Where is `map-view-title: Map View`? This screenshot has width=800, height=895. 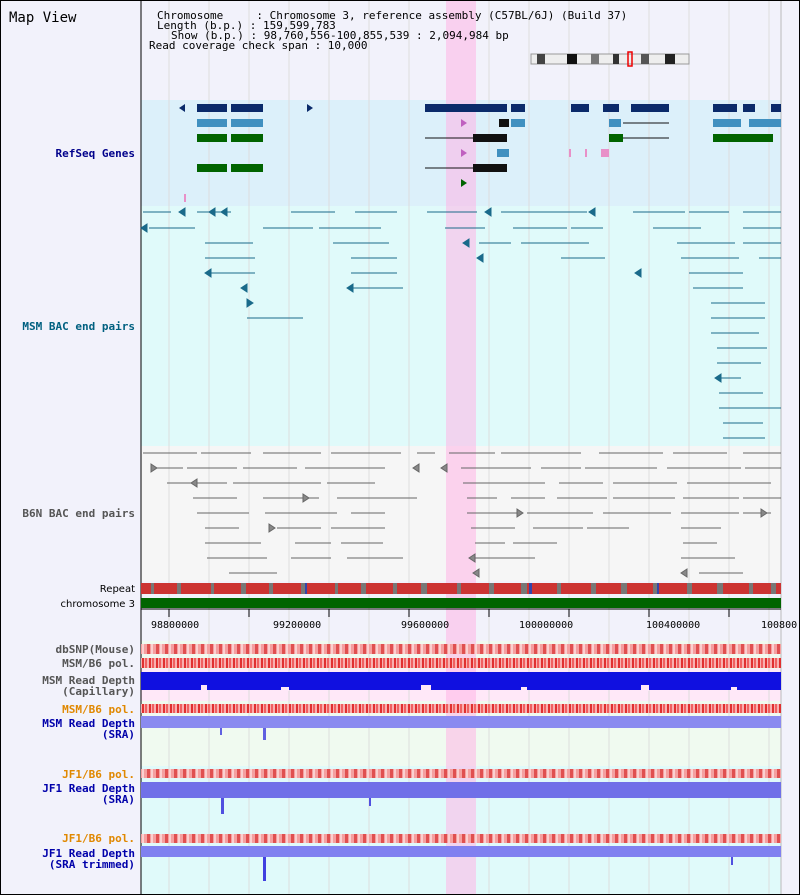
map-view-title: Map View is located at coordinates (43, 18).